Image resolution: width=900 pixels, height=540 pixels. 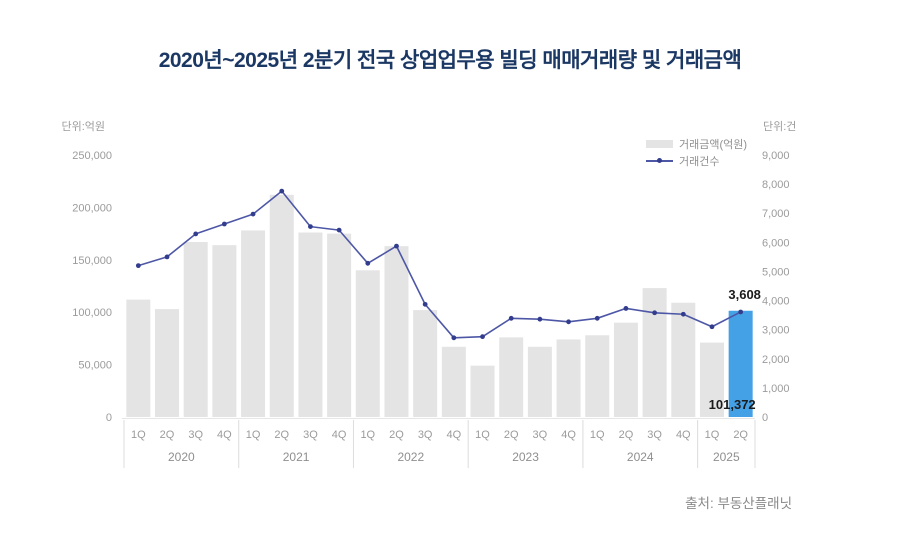 What do you see at coordinates (776, 185) in the screenshot?
I see `right-axis-tick-label: 8,000` at bounding box center [776, 185].